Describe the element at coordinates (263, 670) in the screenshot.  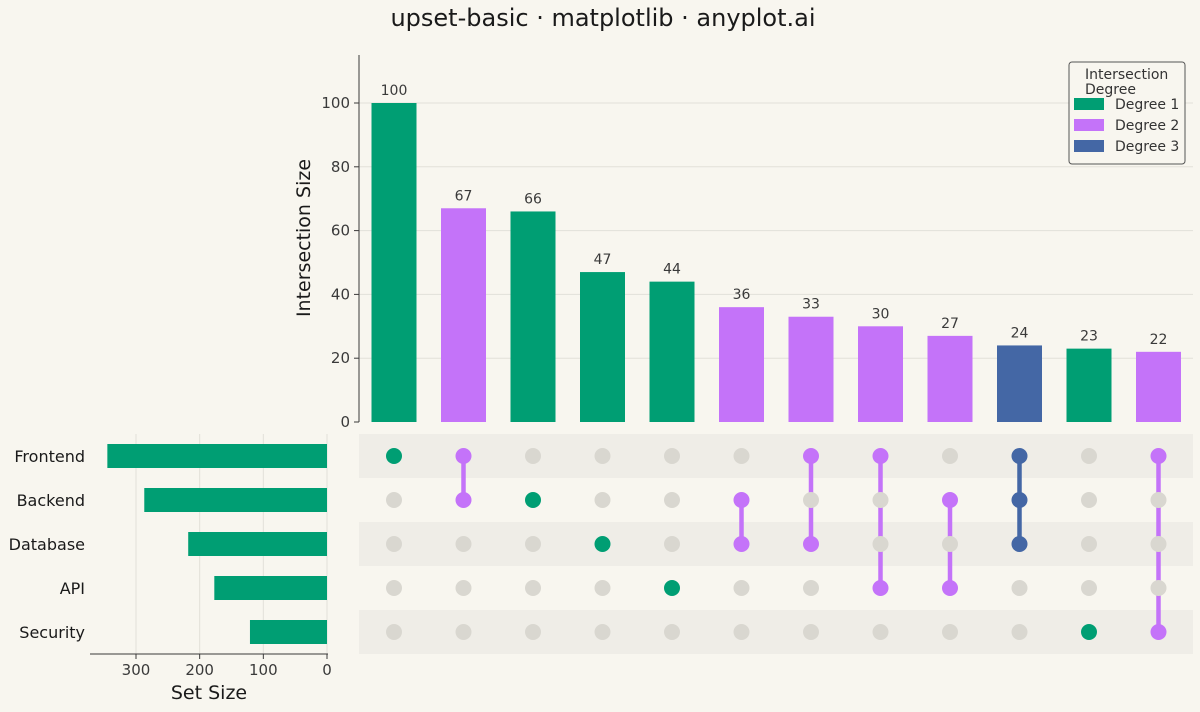
I see `x-tick-label: 100` at that location.